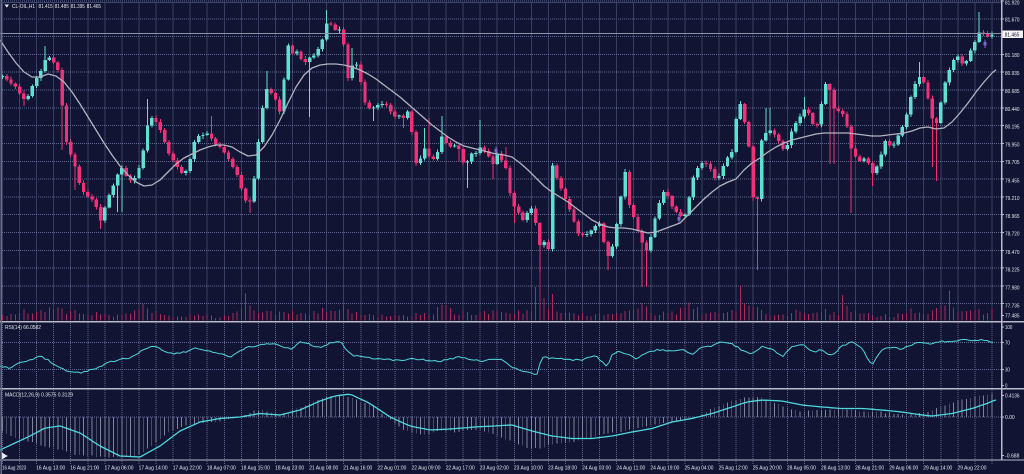  I want to click on svg-text: 81.670, so click(1012, 20).